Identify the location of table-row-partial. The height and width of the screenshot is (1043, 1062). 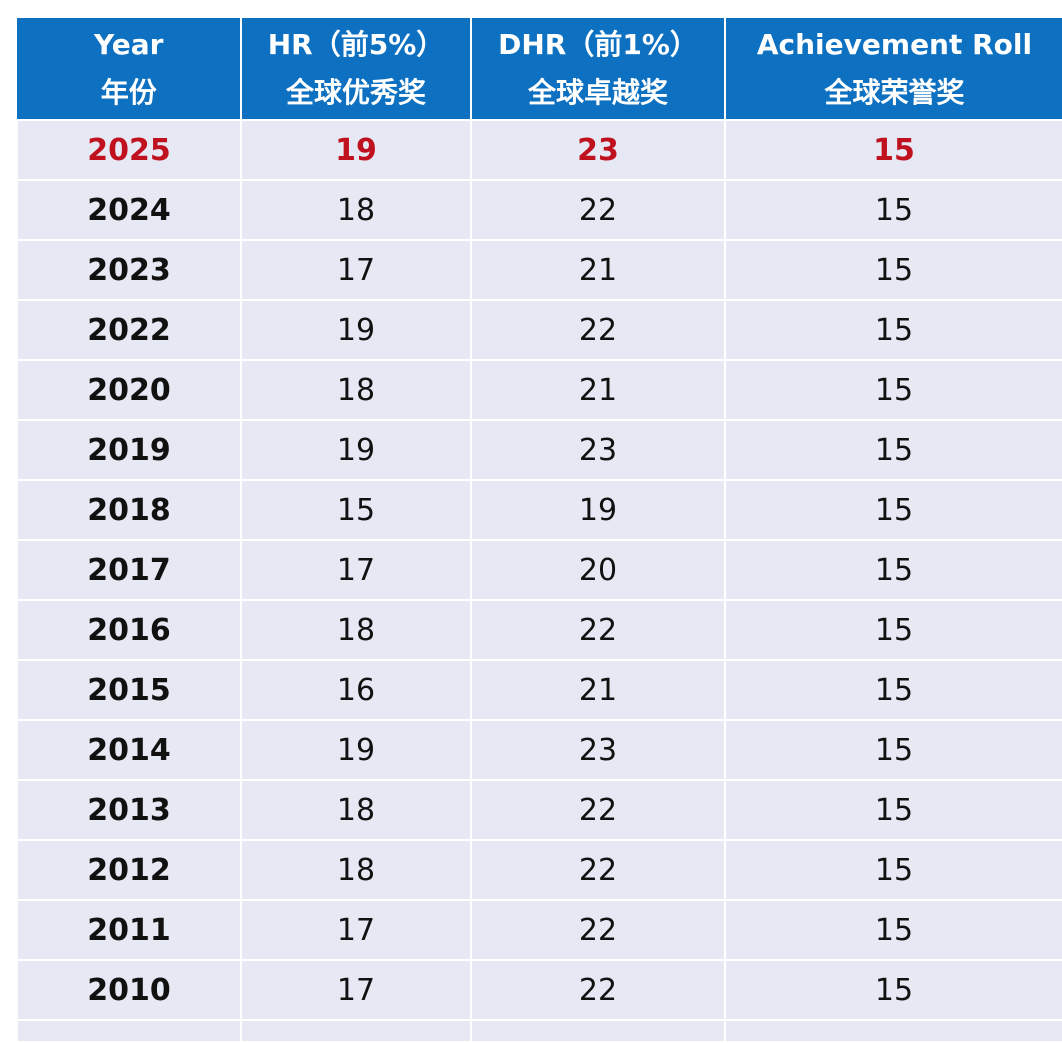
(539, 1031).